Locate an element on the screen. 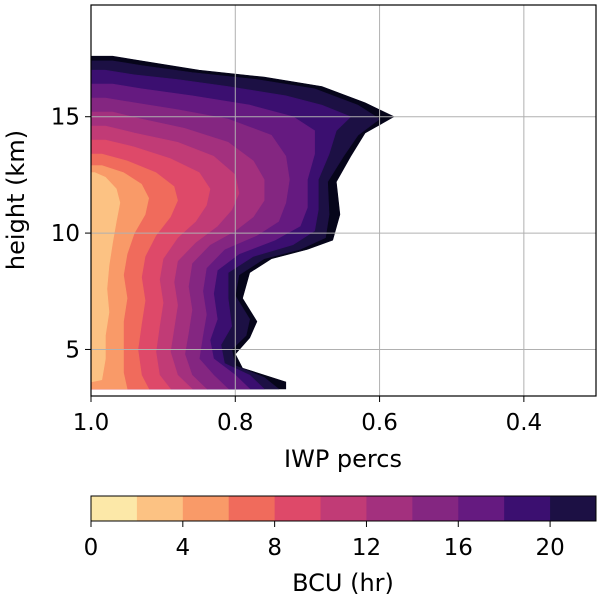  colorbar-tick-label: 4 is located at coordinates (182, 548).